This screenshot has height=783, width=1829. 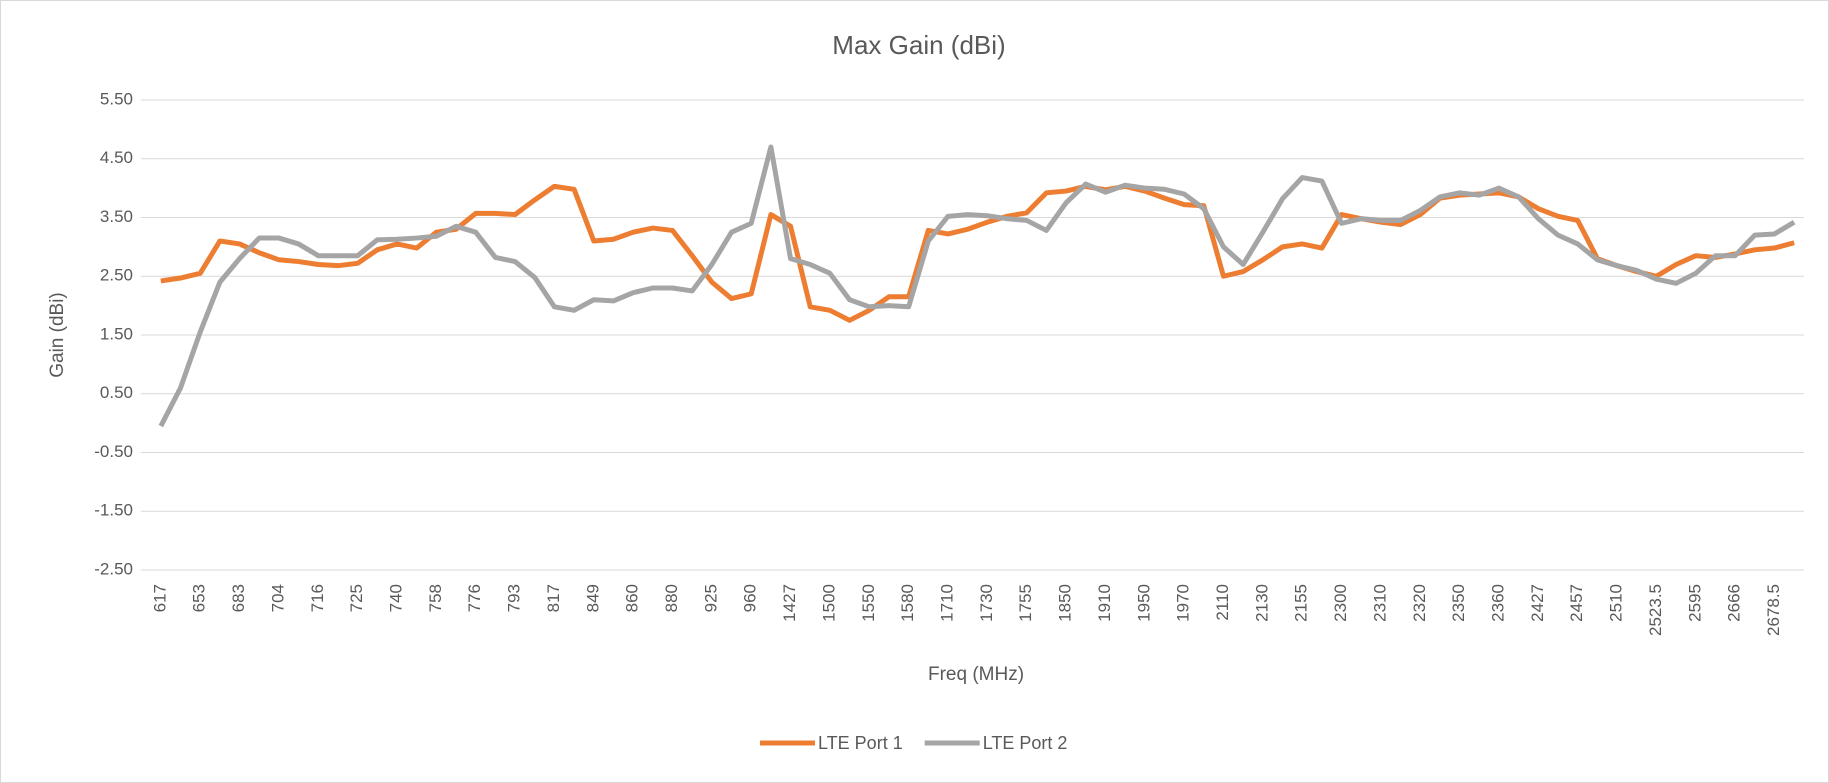 What do you see at coordinates (57, 335) in the screenshot?
I see `y-axis-title: Gain (dBi)` at bounding box center [57, 335].